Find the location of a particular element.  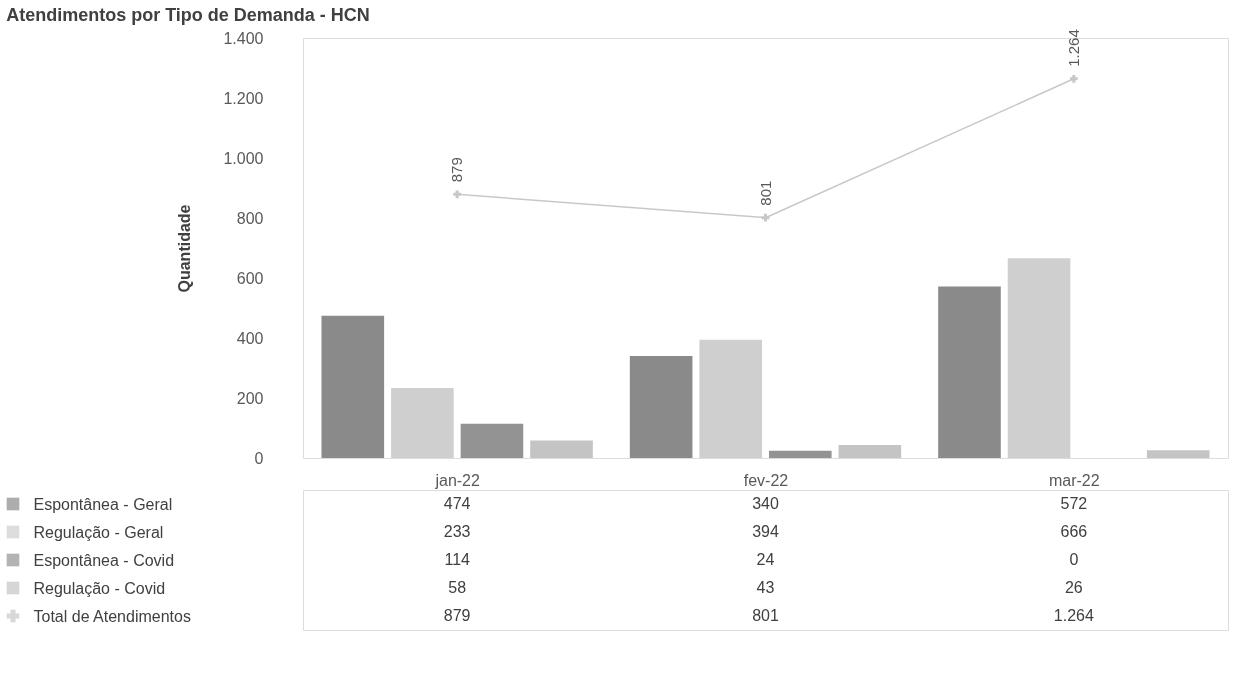

data-label: 394 is located at coordinates (765, 531).